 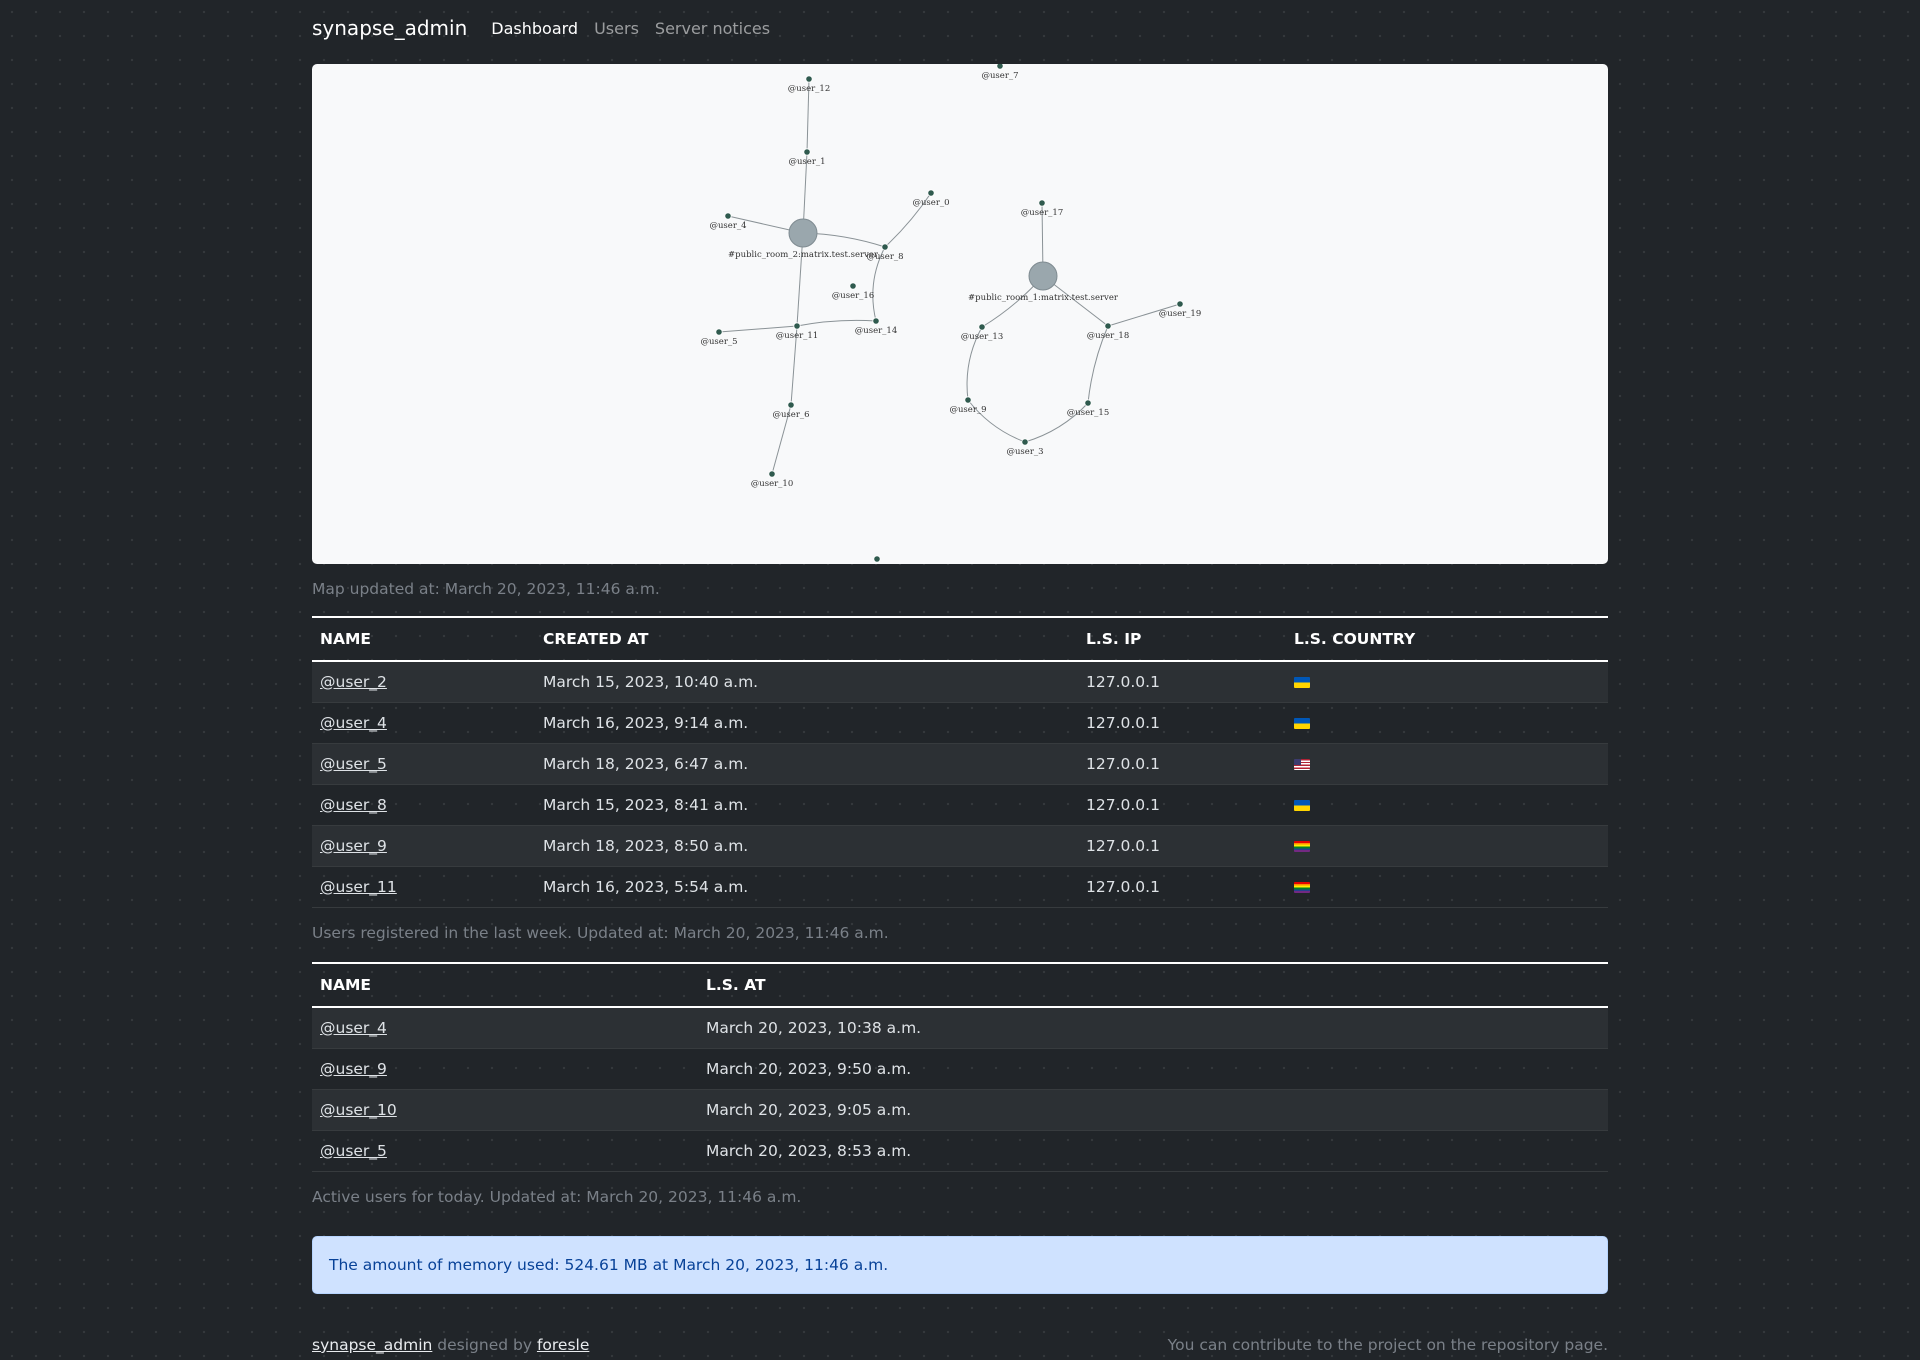 What do you see at coordinates (1182, 639) in the screenshot?
I see `column-header-ls-ip: L.S. IP` at bounding box center [1182, 639].